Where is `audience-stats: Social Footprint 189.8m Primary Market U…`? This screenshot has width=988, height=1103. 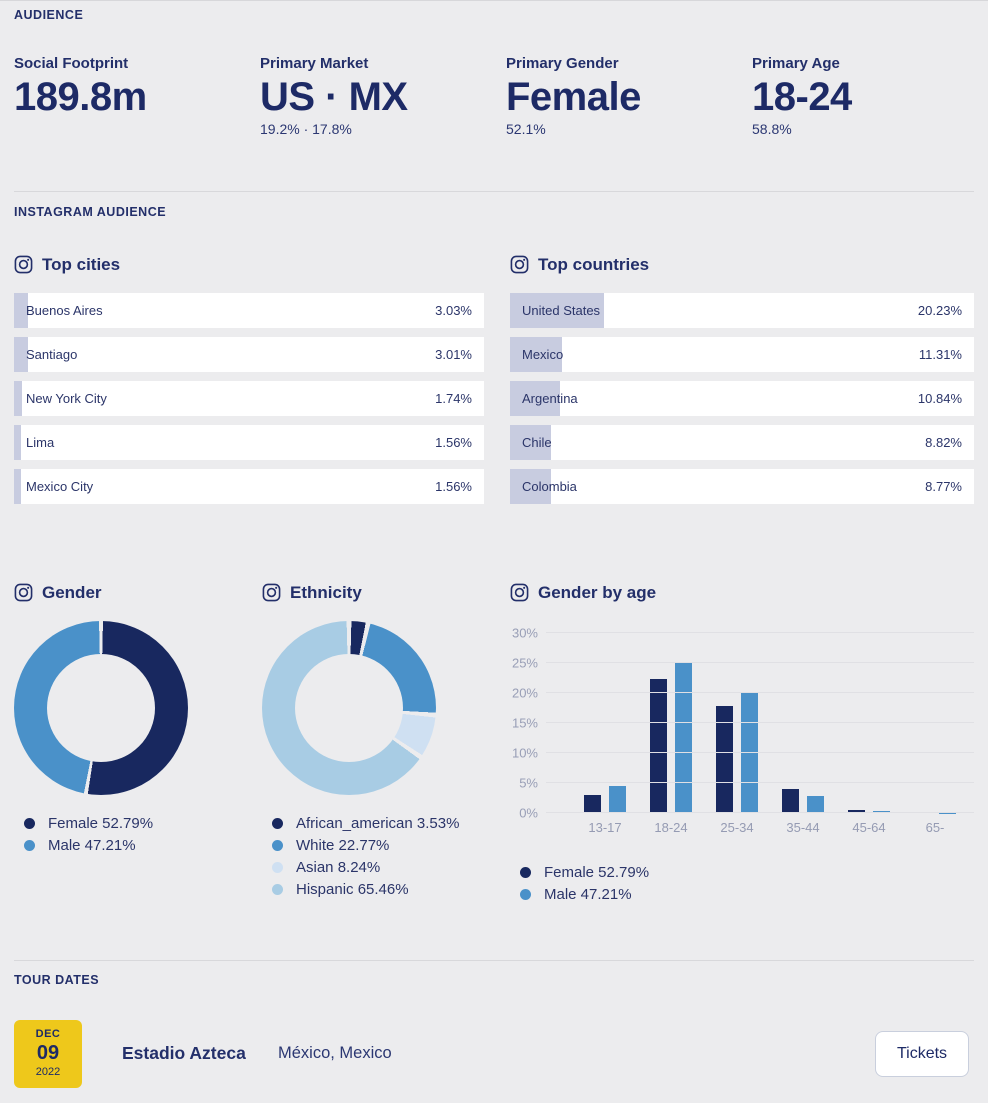
audience-stats: Social Footprint 189.8m Primary Market U… is located at coordinates (494, 96).